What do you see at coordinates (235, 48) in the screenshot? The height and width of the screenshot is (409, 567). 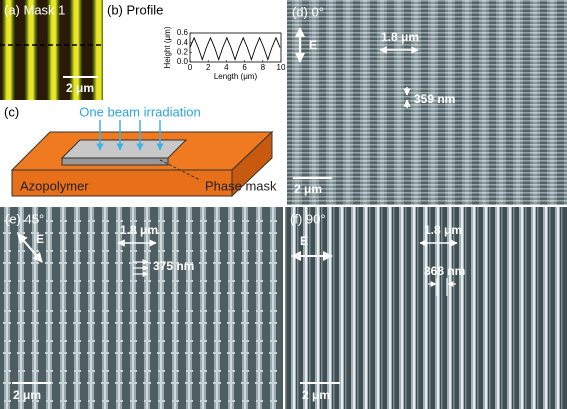 I see `profile-line` at bounding box center [235, 48].